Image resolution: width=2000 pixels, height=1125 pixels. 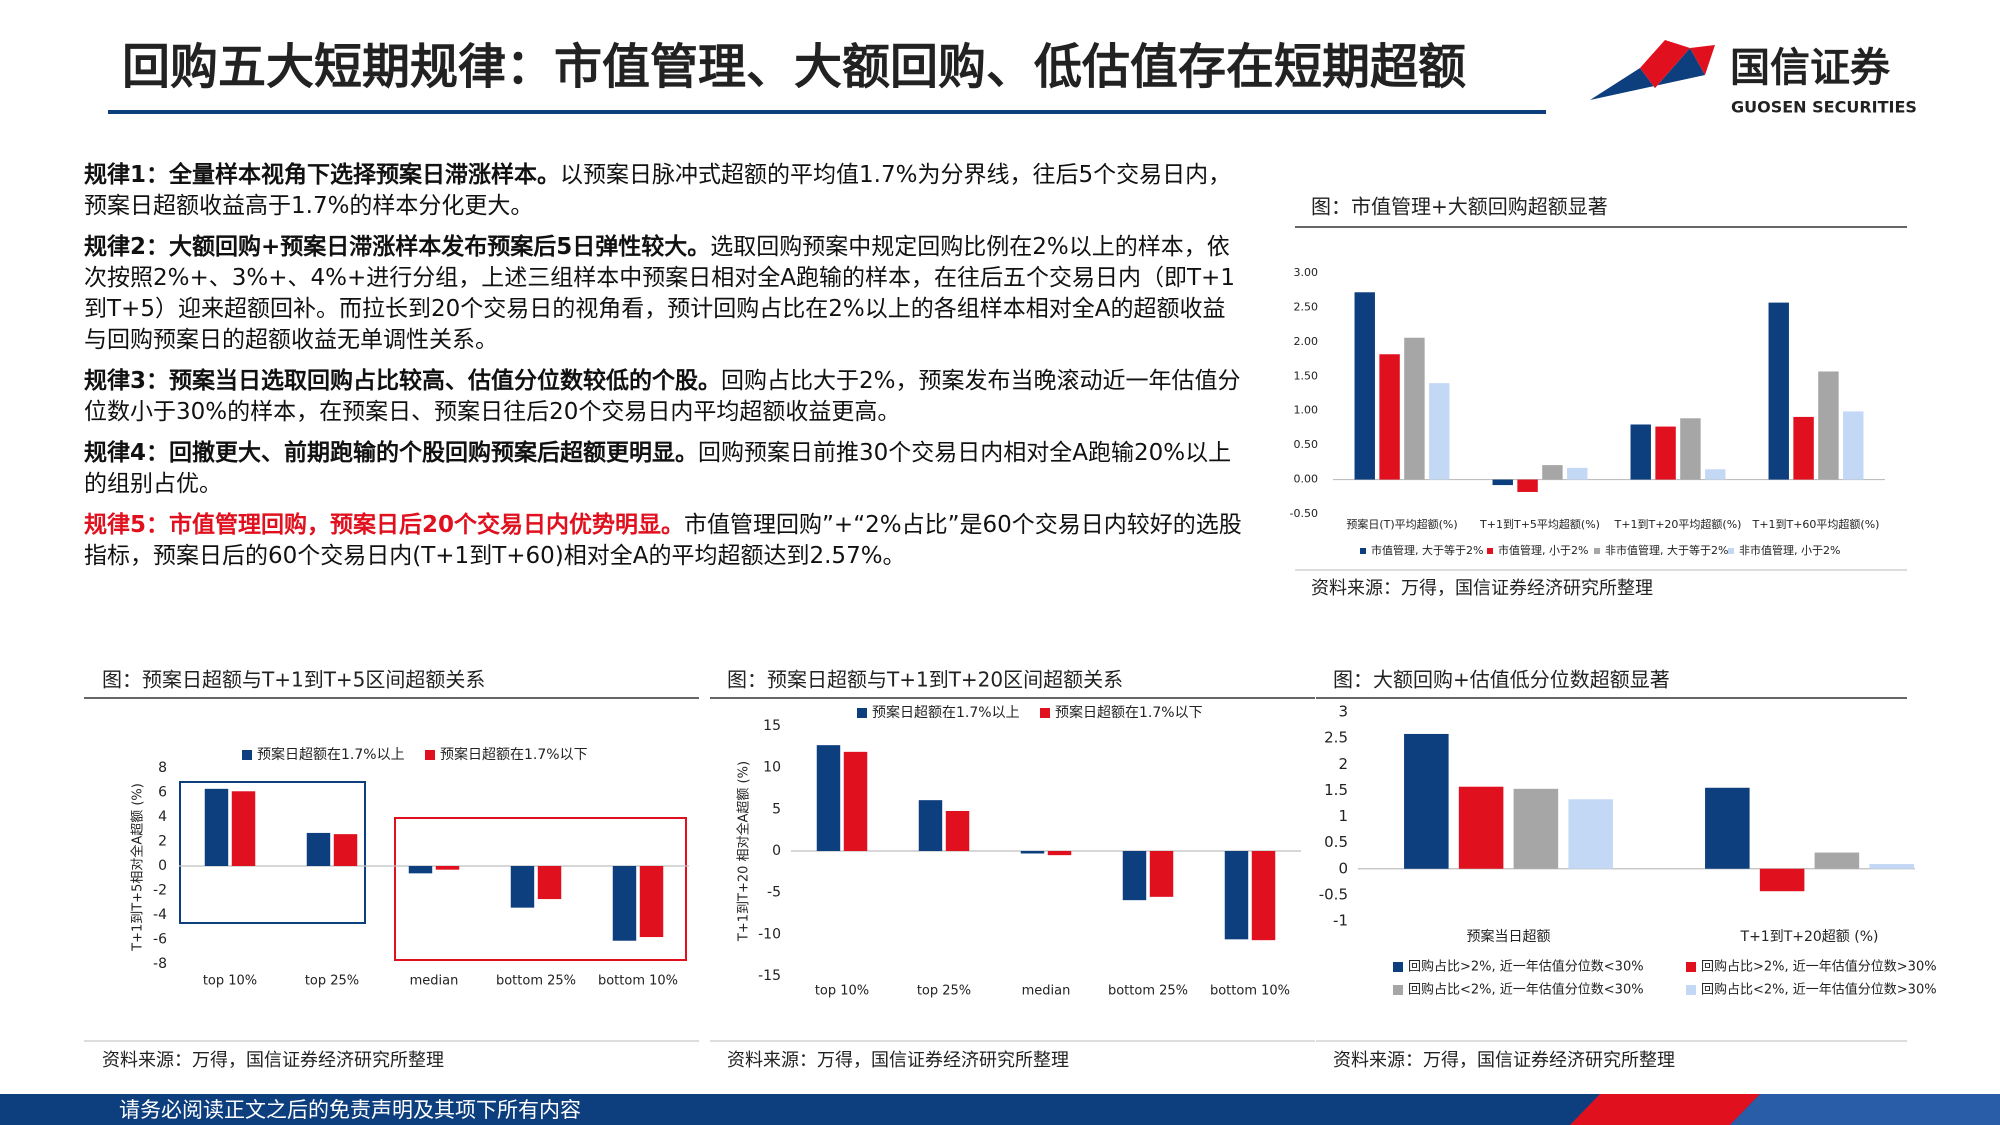 I want to click on legend-label: 预案日超额在1.7%以下, so click(x=514, y=754).